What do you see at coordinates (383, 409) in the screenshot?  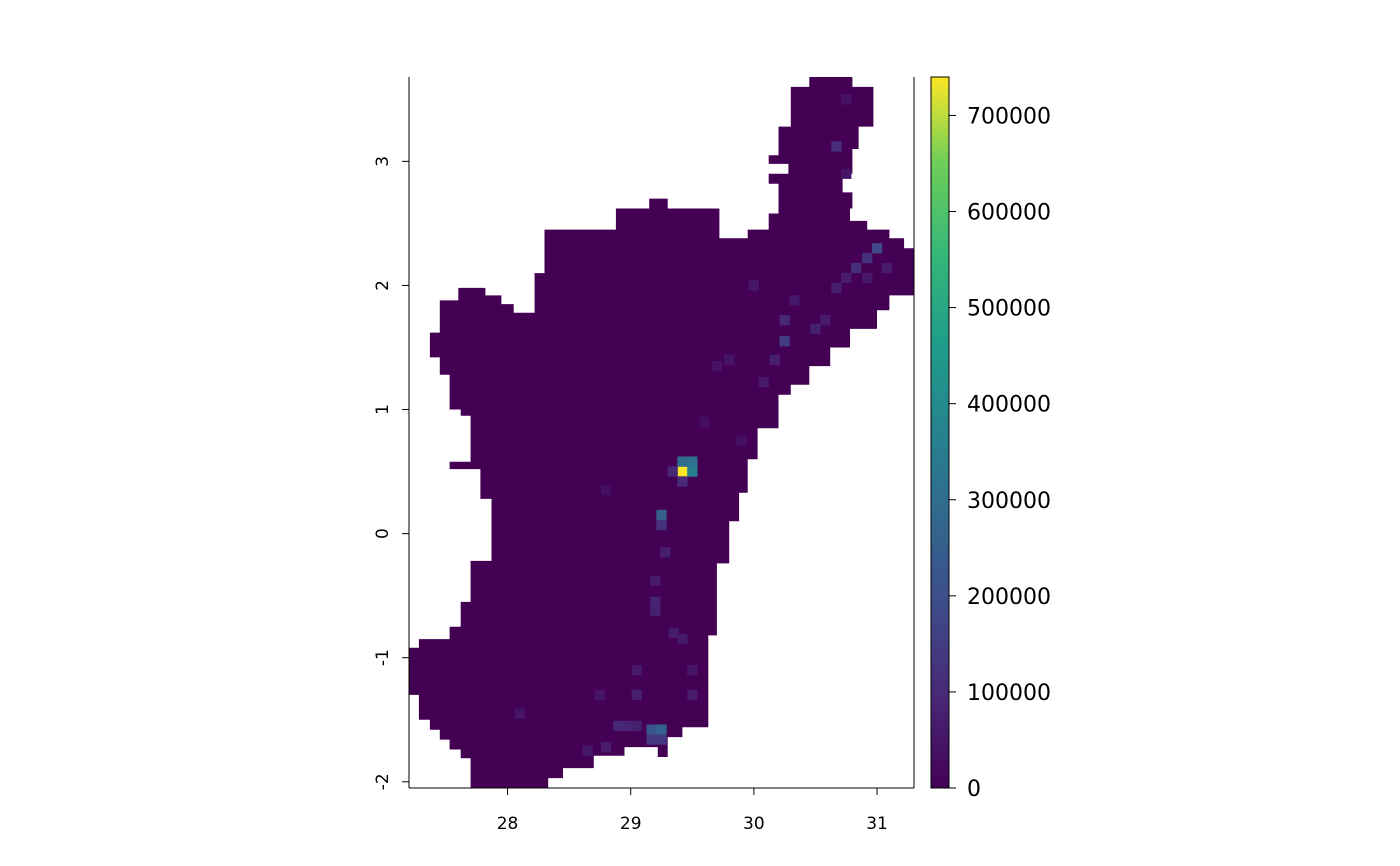 I see `y-tick-label: 1` at bounding box center [383, 409].